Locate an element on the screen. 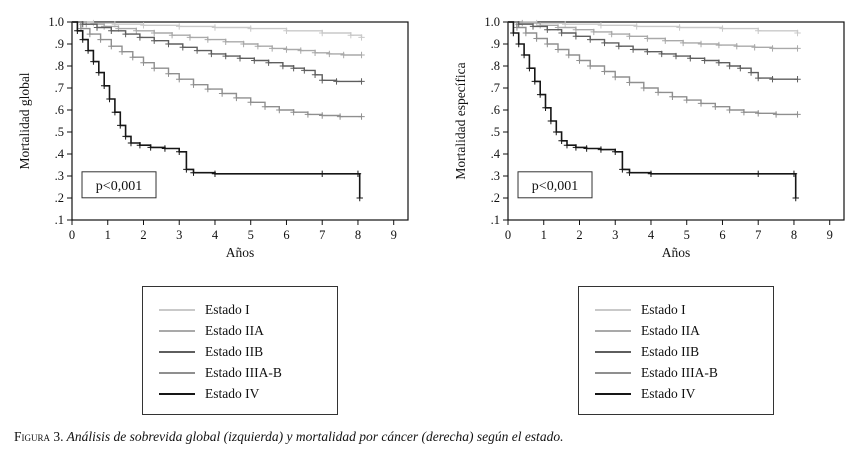 The image size is (859, 458). y-tick-label: .8 is located at coordinates (59, 66).